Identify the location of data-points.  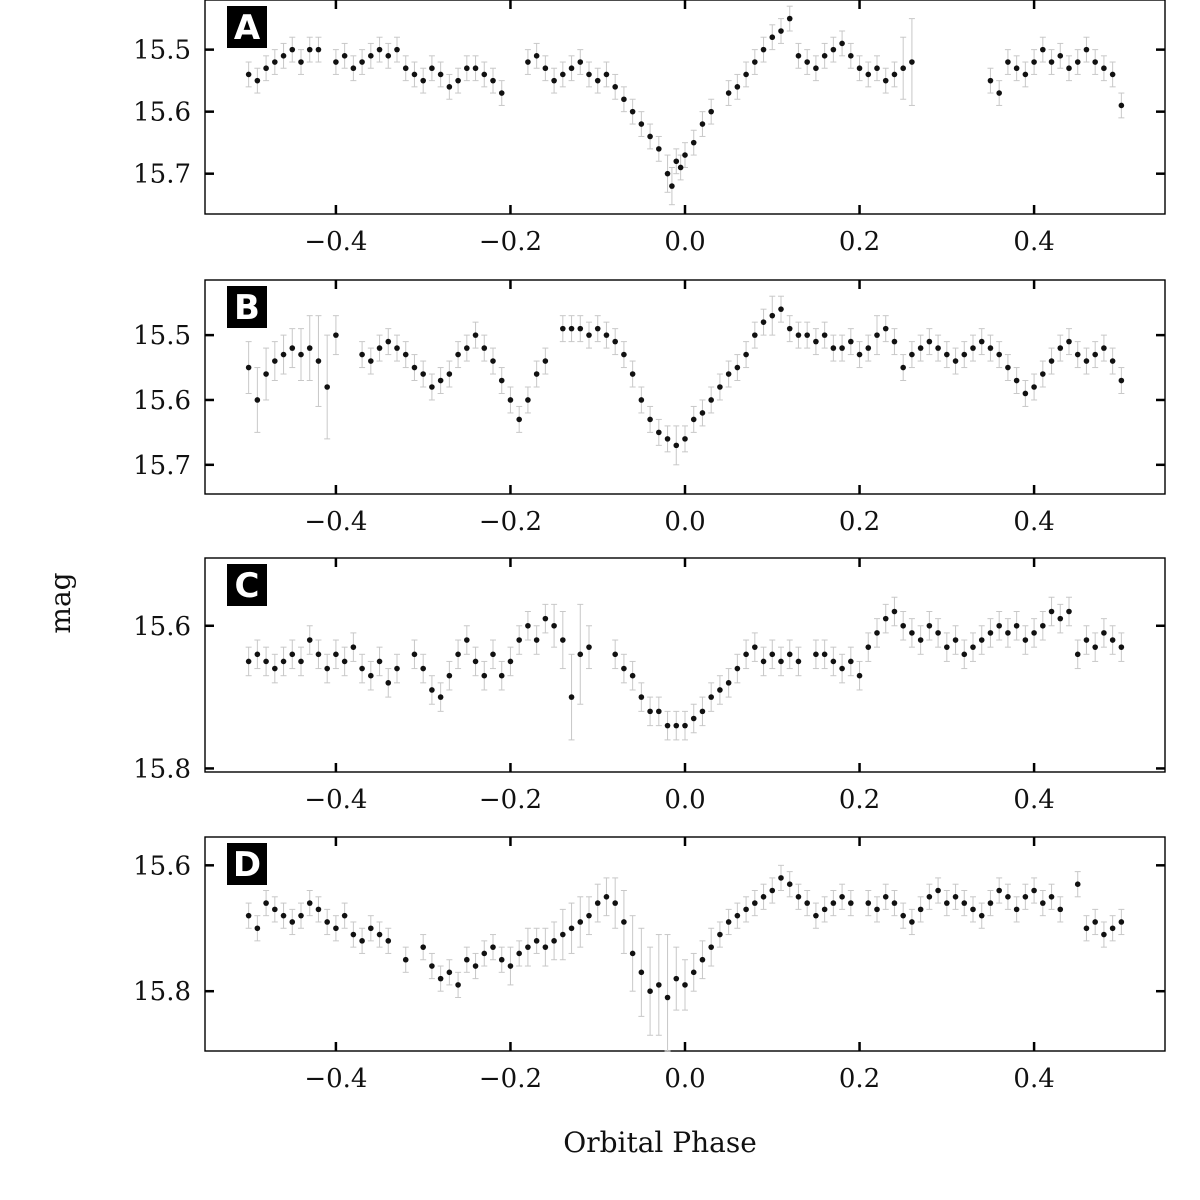
(685, 102).